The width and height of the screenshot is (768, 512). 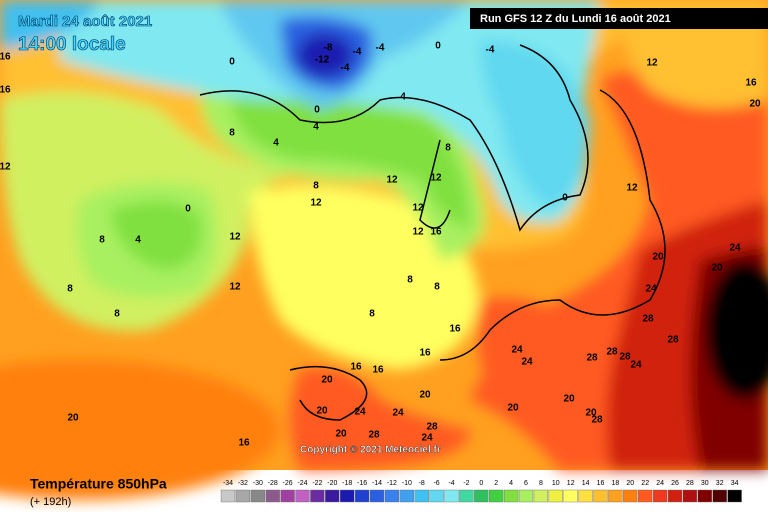 I want to click on scale-label: 6, so click(x=526, y=483).